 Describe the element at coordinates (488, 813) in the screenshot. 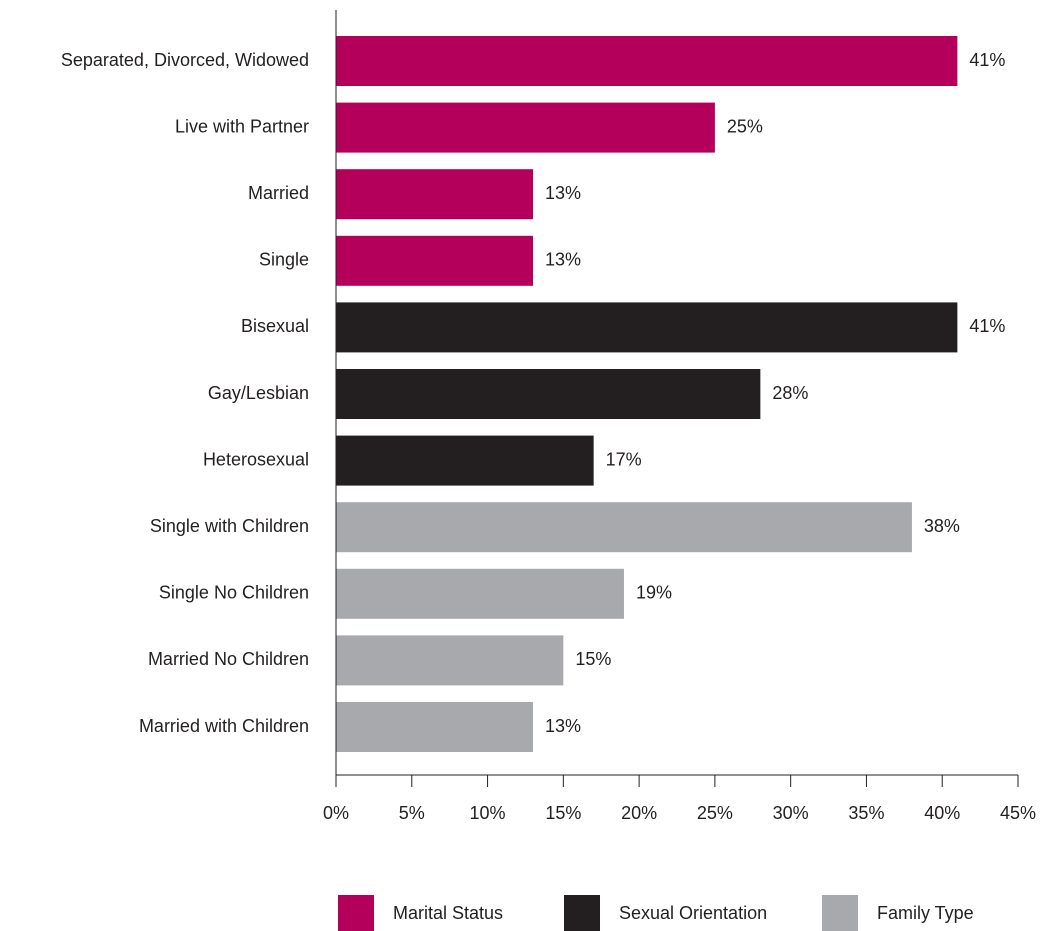

I see `x-tick-label: 10%` at that location.